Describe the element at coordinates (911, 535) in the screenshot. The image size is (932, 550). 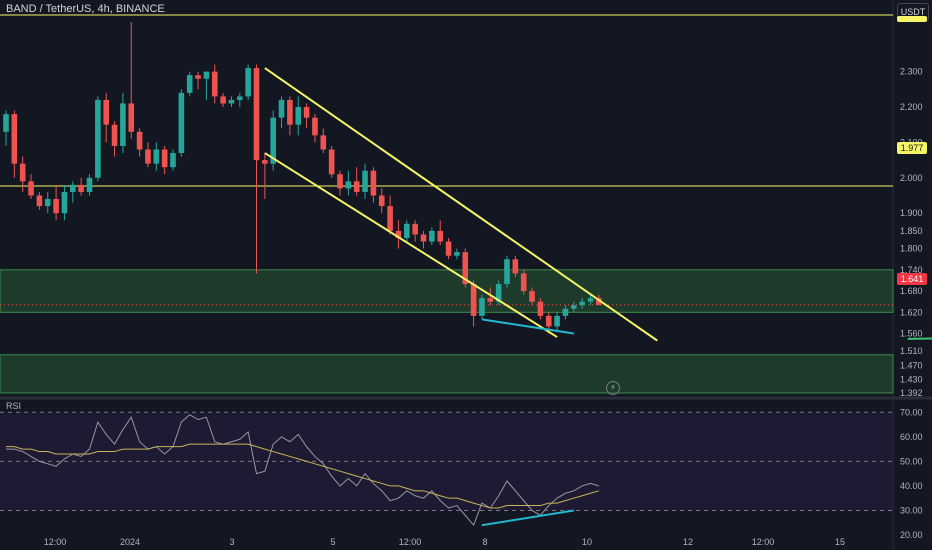
I see `rsi-tick-label: 20.00` at that location.